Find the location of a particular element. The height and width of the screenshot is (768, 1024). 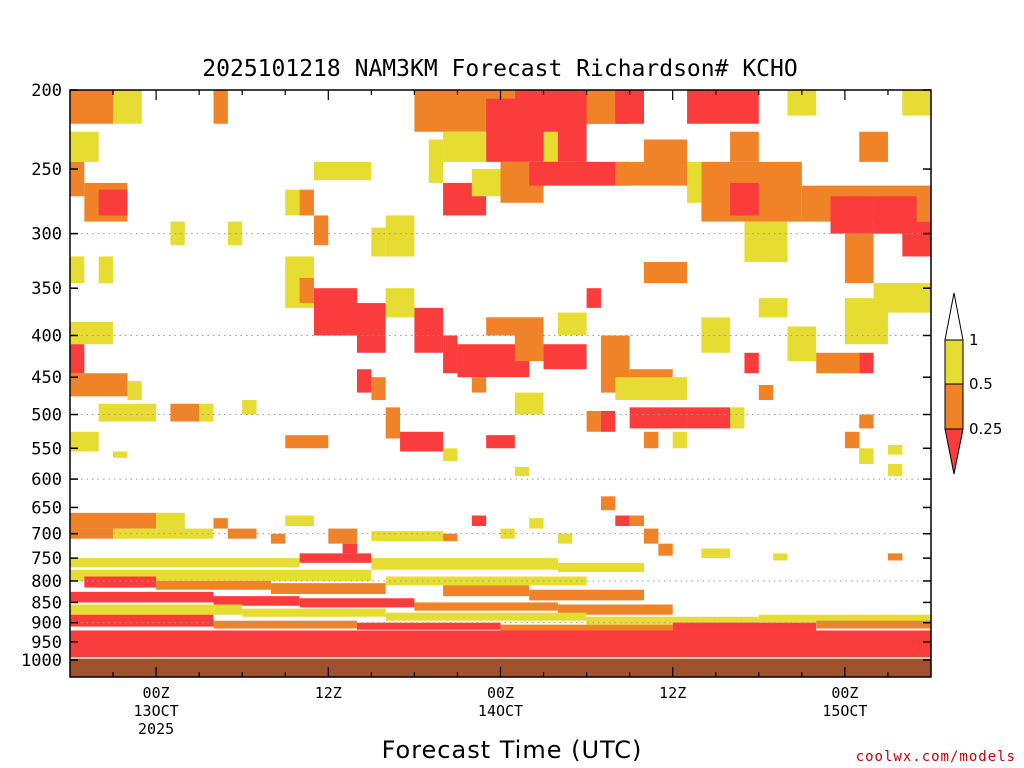

y-tick-label-1000: 1000 is located at coordinates (41, 661).